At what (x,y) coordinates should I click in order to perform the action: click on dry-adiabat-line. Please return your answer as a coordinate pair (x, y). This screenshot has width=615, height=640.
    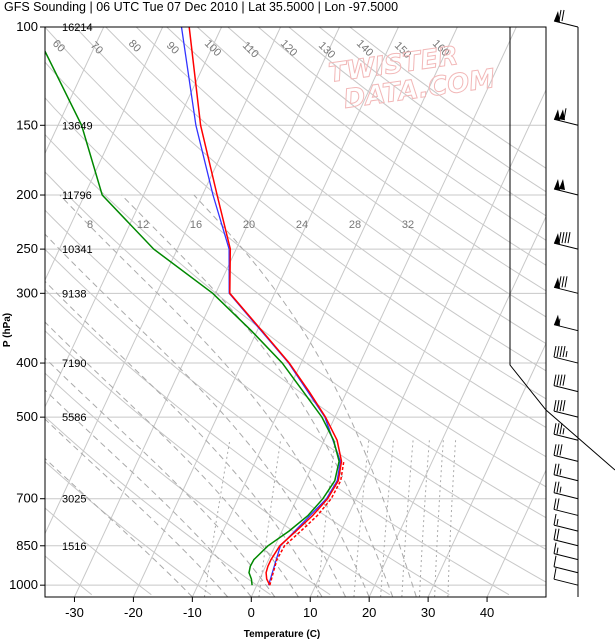
    Looking at the image, I should click on (447, 98).